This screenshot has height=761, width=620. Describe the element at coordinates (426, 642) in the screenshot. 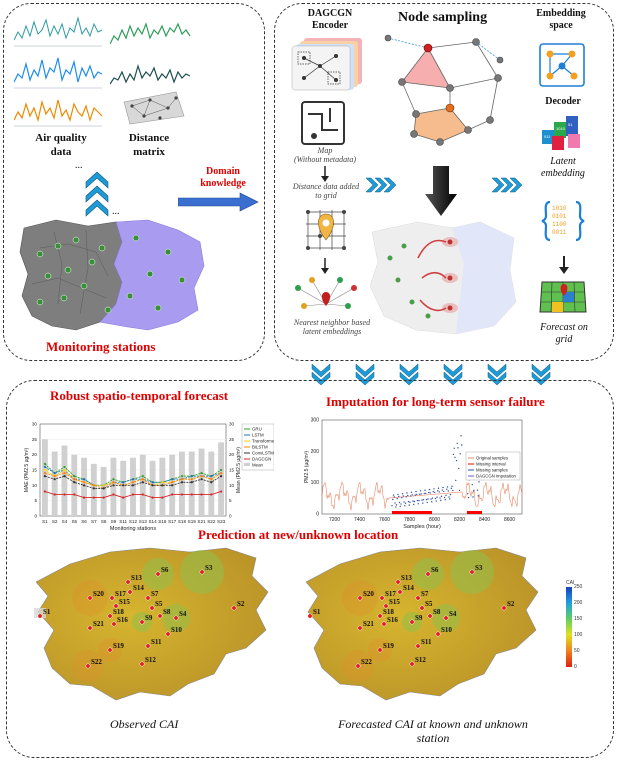

I see `station-label: S11` at that location.